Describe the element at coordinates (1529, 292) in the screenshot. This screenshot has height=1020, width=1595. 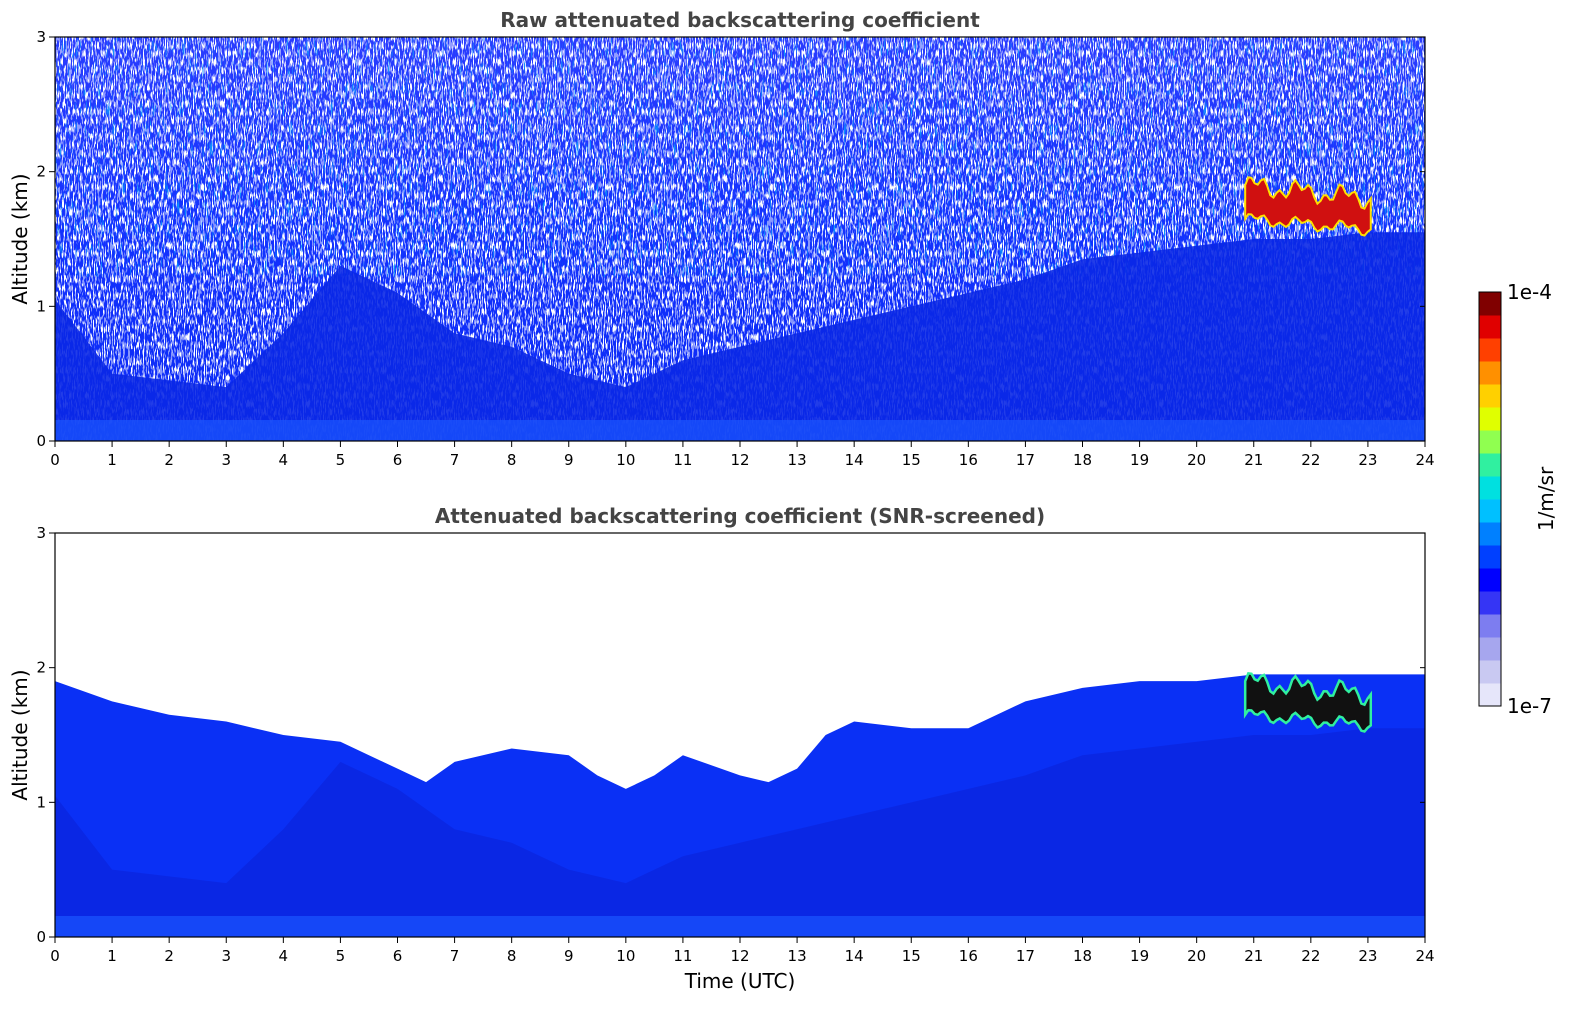
I see `colorbar-max-label: 1e-4` at that location.